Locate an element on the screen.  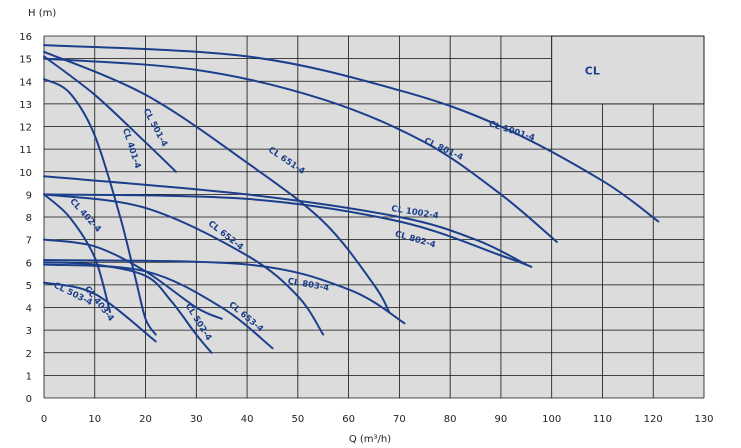
x-tick-label: 100 is located at coordinates (551, 419).